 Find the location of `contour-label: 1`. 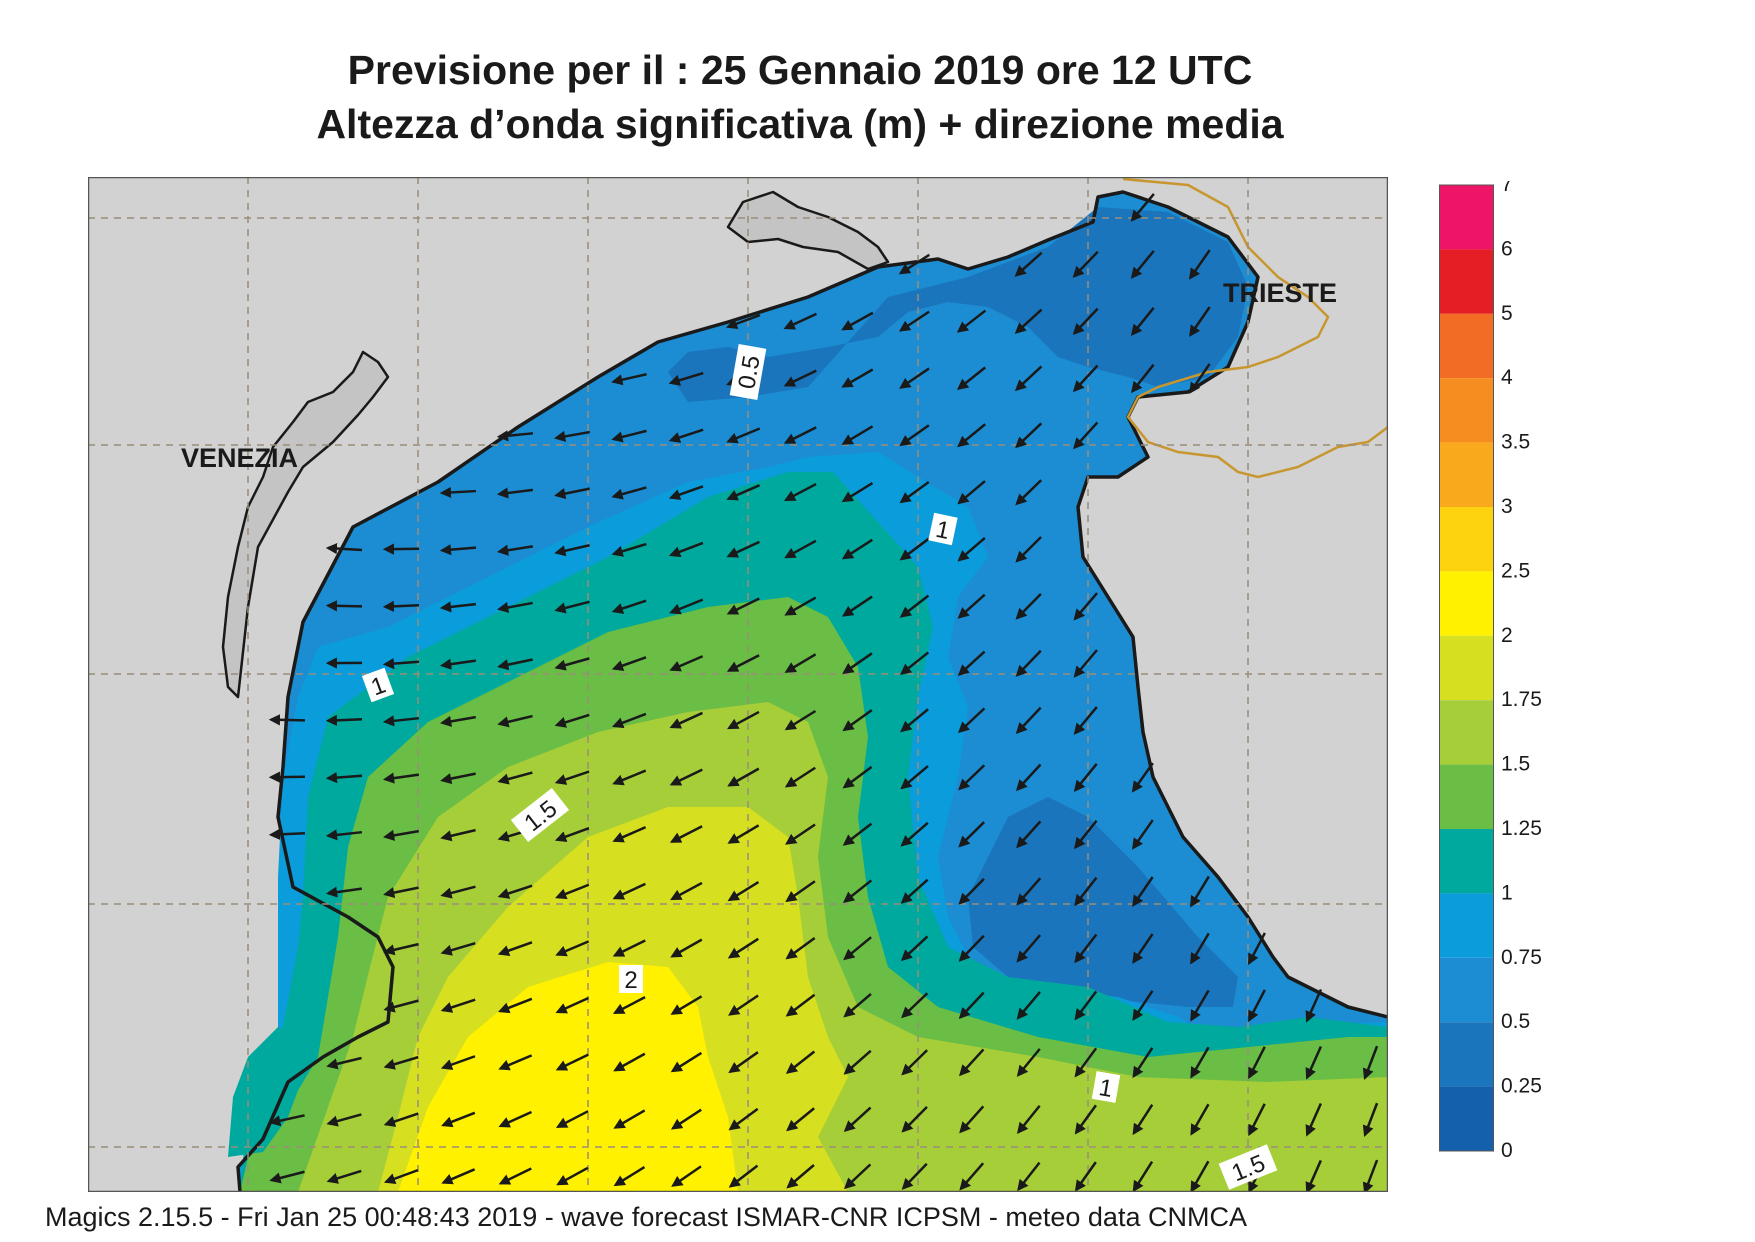

contour-label: 1 is located at coordinates (1106, 1087).